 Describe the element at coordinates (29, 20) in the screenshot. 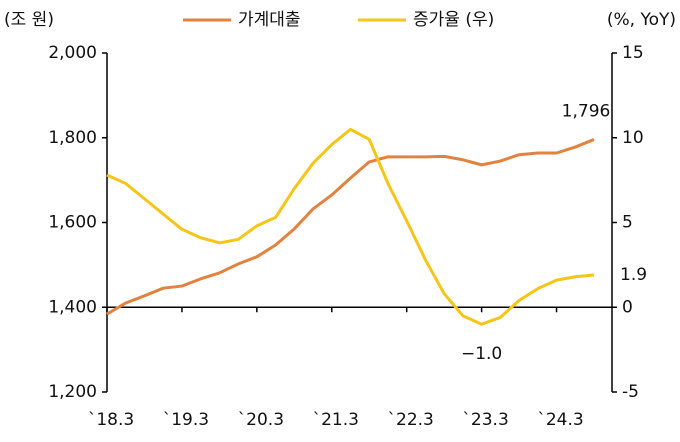

I see `y-axis-label: (조 원)` at that location.